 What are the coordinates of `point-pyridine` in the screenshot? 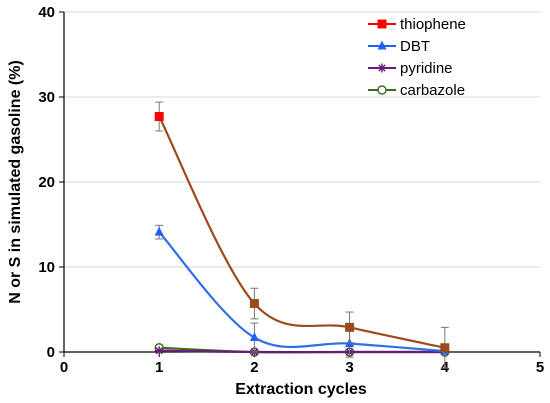 It's located at (159, 351).